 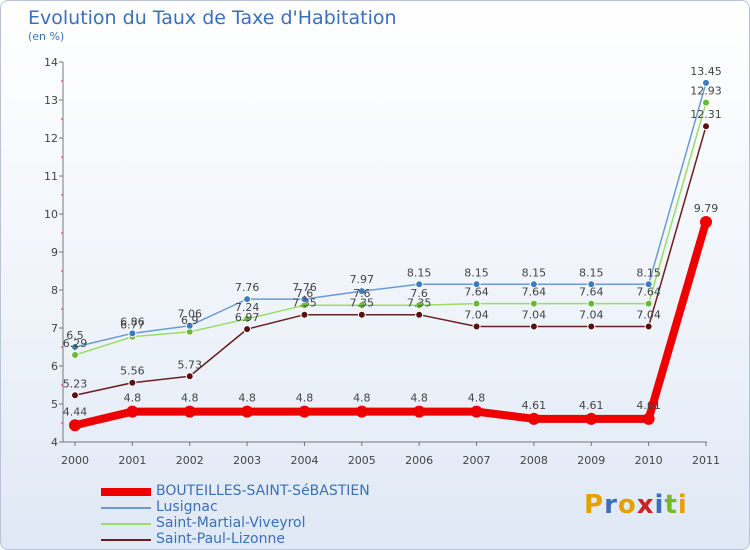 What do you see at coordinates (706, 71) in the screenshot?
I see `data-label: 13.45` at bounding box center [706, 71].